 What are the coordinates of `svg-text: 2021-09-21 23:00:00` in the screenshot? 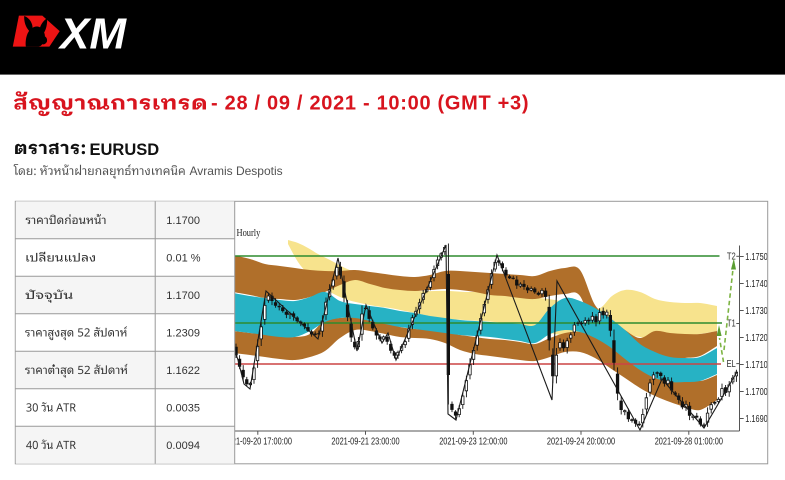 It's located at (365, 440).